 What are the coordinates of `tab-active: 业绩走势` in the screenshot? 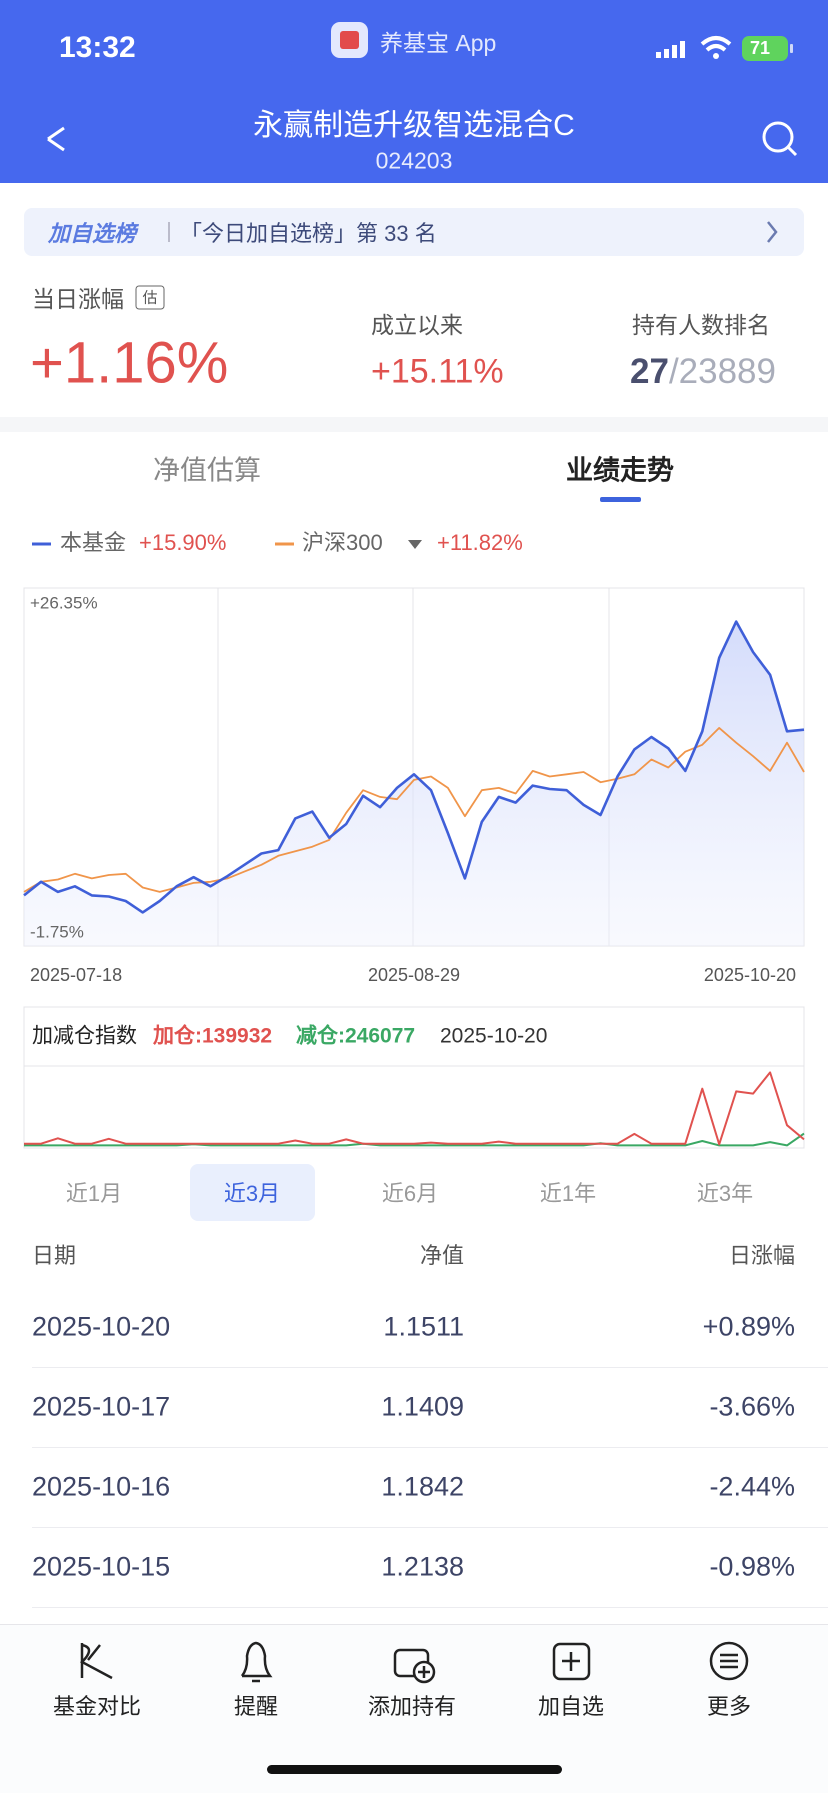 It's located at (620, 470).